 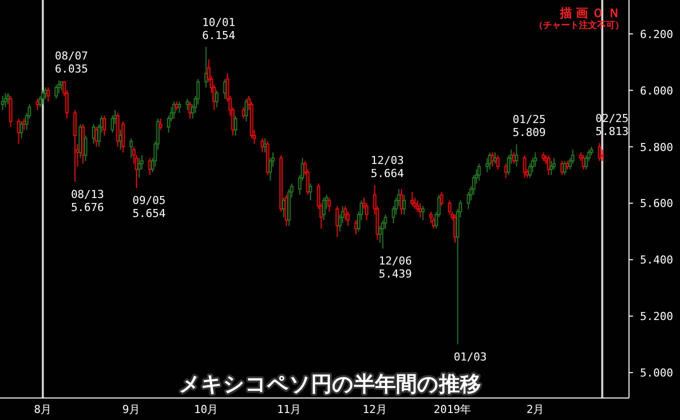 What do you see at coordinates (657, 34) in the screenshot?
I see `y-tick-label: 6.200` at bounding box center [657, 34].